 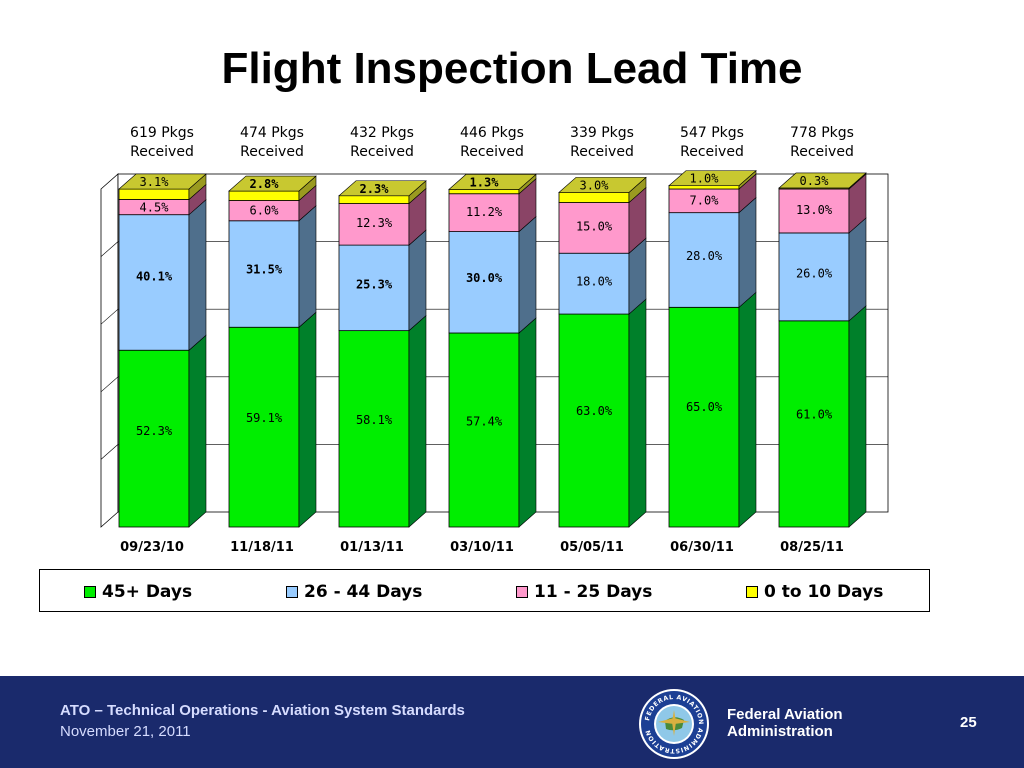 I want to click on page-number: 25, so click(x=968, y=722).